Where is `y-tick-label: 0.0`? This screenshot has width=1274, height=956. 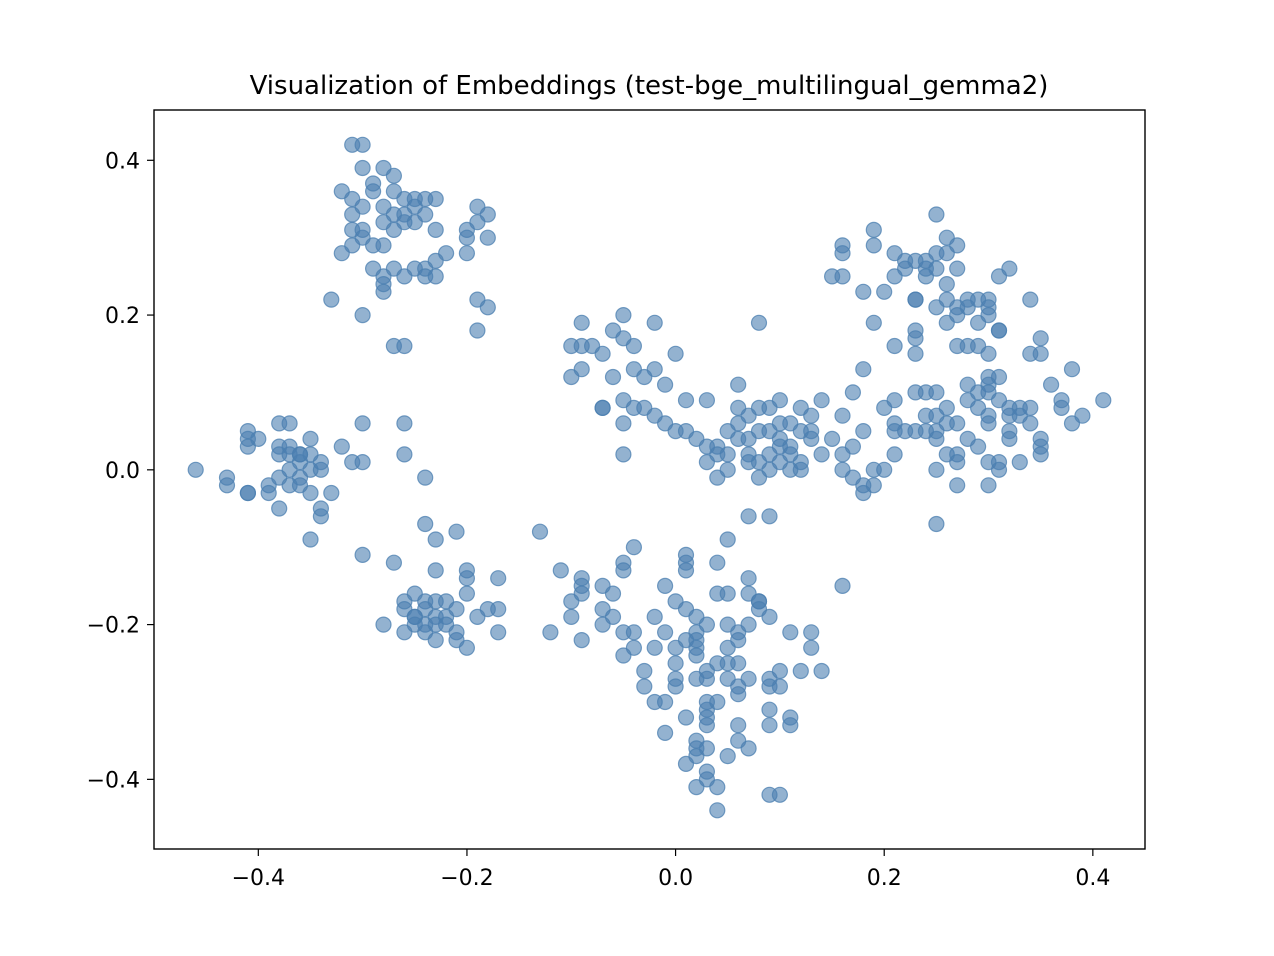 y-tick-label: 0.0 is located at coordinates (122, 471).